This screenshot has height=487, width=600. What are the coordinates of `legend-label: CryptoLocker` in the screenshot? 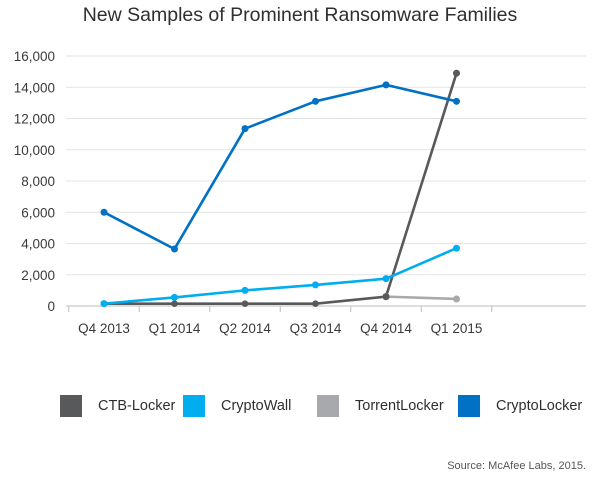 It's located at (539, 406).